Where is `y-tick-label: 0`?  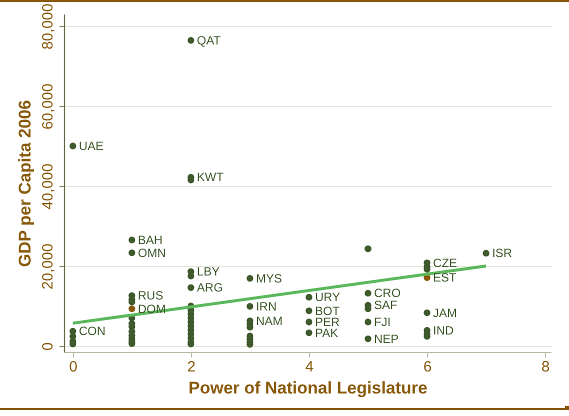
y-tick-label: 0 is located at coordinates (48, 346).